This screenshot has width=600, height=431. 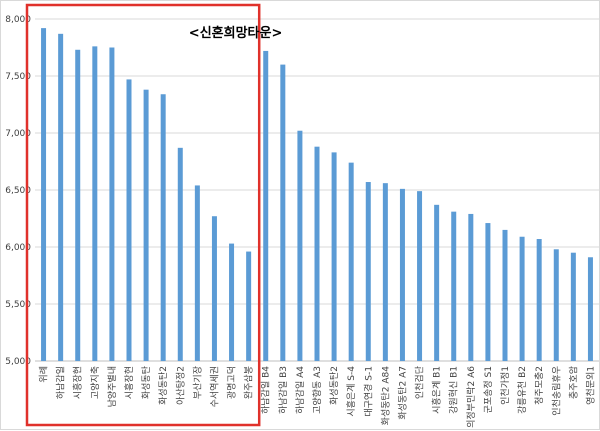 What do you see at coordinates (197, 382) in the screenshot?
I see `category-label: 부산기장` at bounding box center [197, 382].